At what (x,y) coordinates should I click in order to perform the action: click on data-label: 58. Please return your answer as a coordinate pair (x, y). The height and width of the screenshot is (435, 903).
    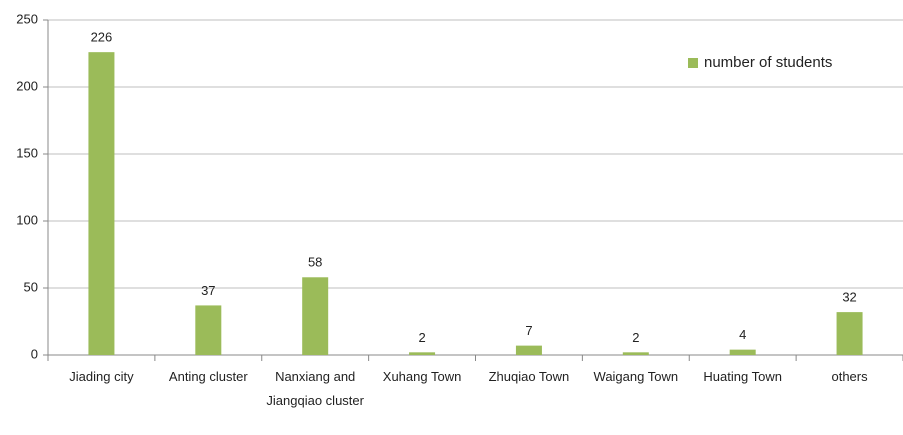
    Looking at the image, I should click on (315, 262).